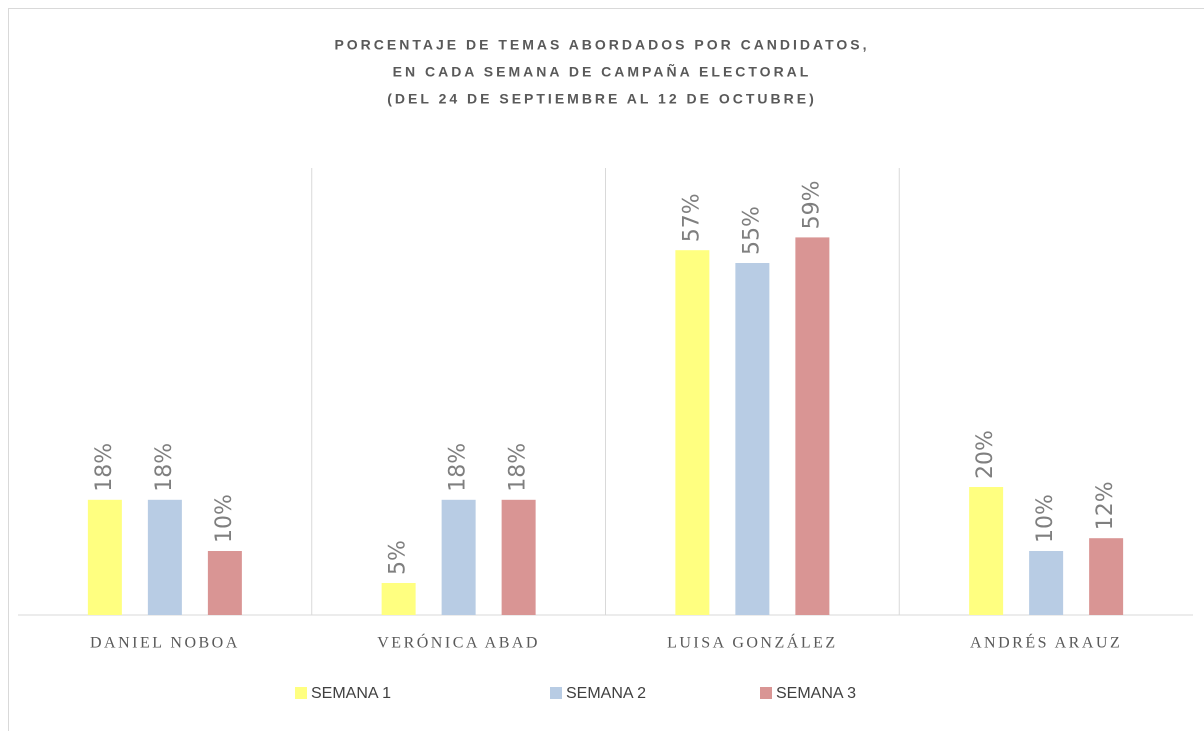  What do you see at coordinates (1105, 505) in the screenshot?
I see `data-label: 12%` at bounding box center [1105, 505].